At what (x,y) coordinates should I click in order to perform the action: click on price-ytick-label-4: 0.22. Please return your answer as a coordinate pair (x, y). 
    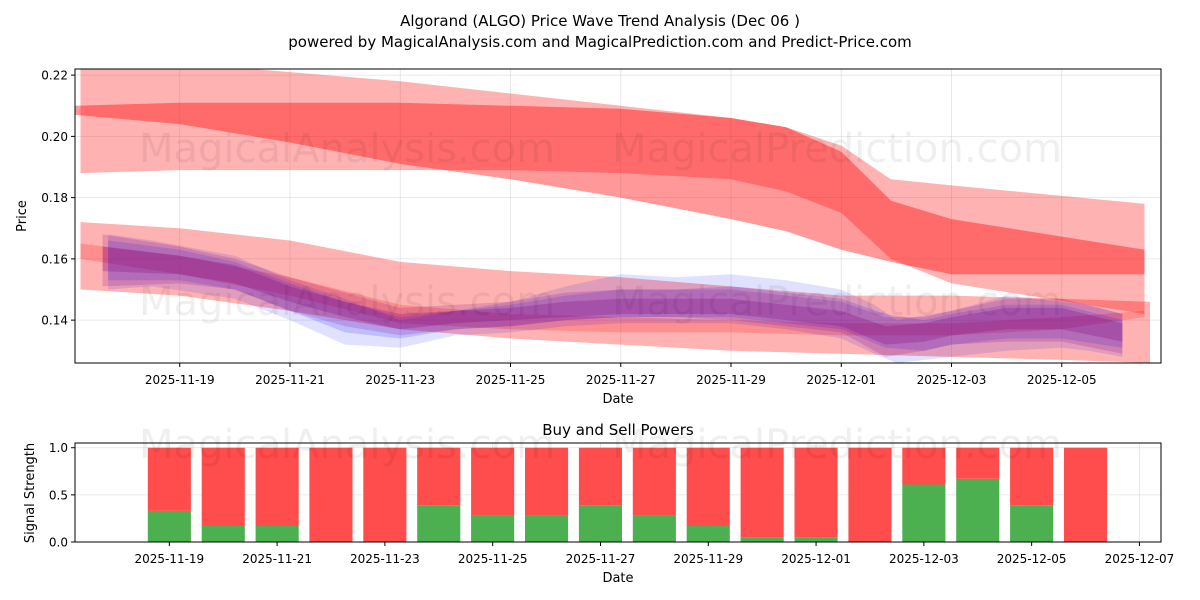
    Looking at the image, I should click on (54, 76).